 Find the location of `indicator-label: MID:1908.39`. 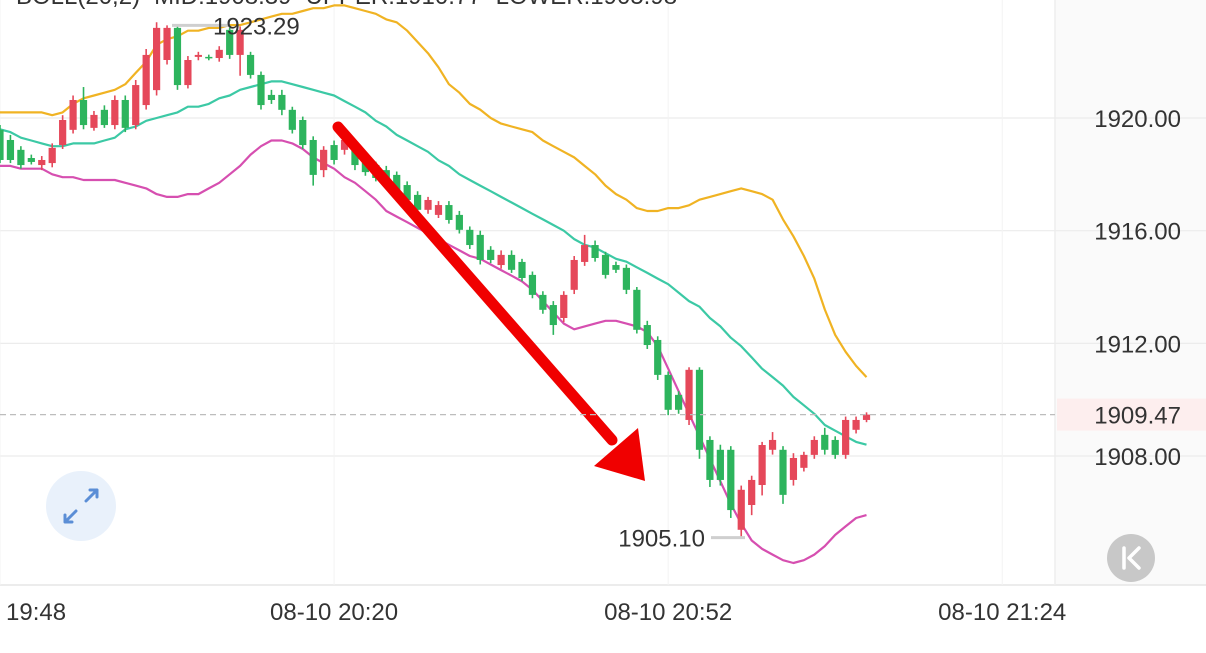

indicator-label: MID:1908.39 is located at coordinates (222, 5).